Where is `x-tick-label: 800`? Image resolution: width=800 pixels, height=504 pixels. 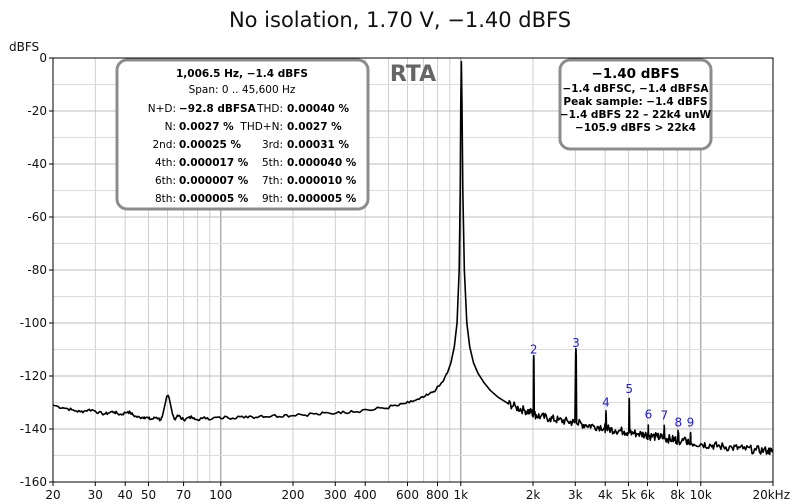
x-tick-label: 800 is located at coordinates (437, 495).